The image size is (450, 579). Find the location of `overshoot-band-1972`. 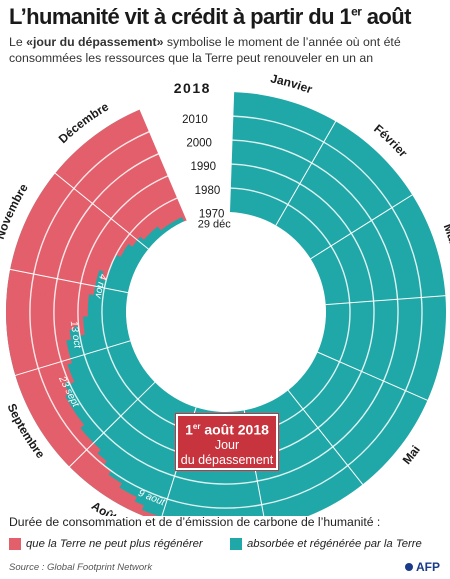

overshoot-band-1972 is located at coordinates (171, 220).